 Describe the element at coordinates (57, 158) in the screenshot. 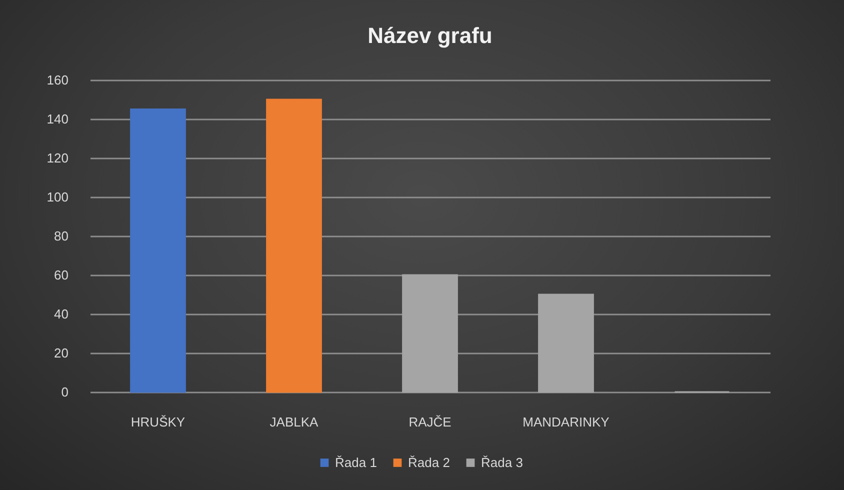

I see `y-tick-label: 120` at that location.